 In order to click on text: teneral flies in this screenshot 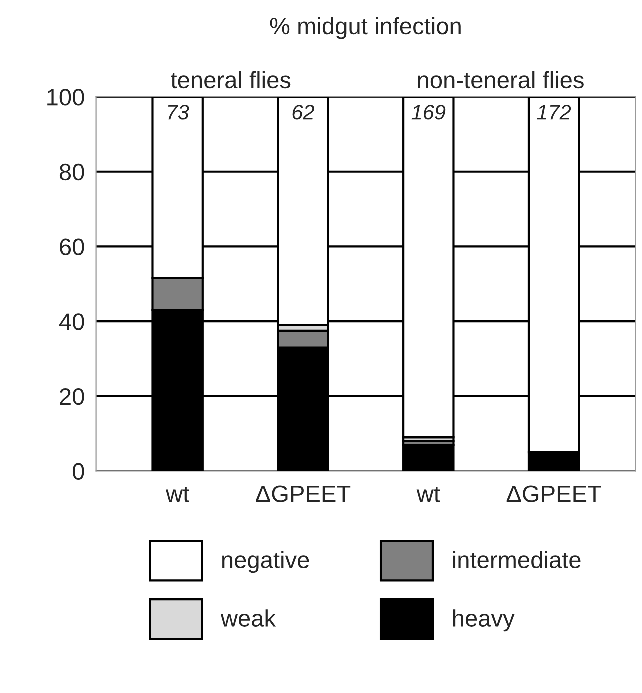, I will do `click(231, 80)`.